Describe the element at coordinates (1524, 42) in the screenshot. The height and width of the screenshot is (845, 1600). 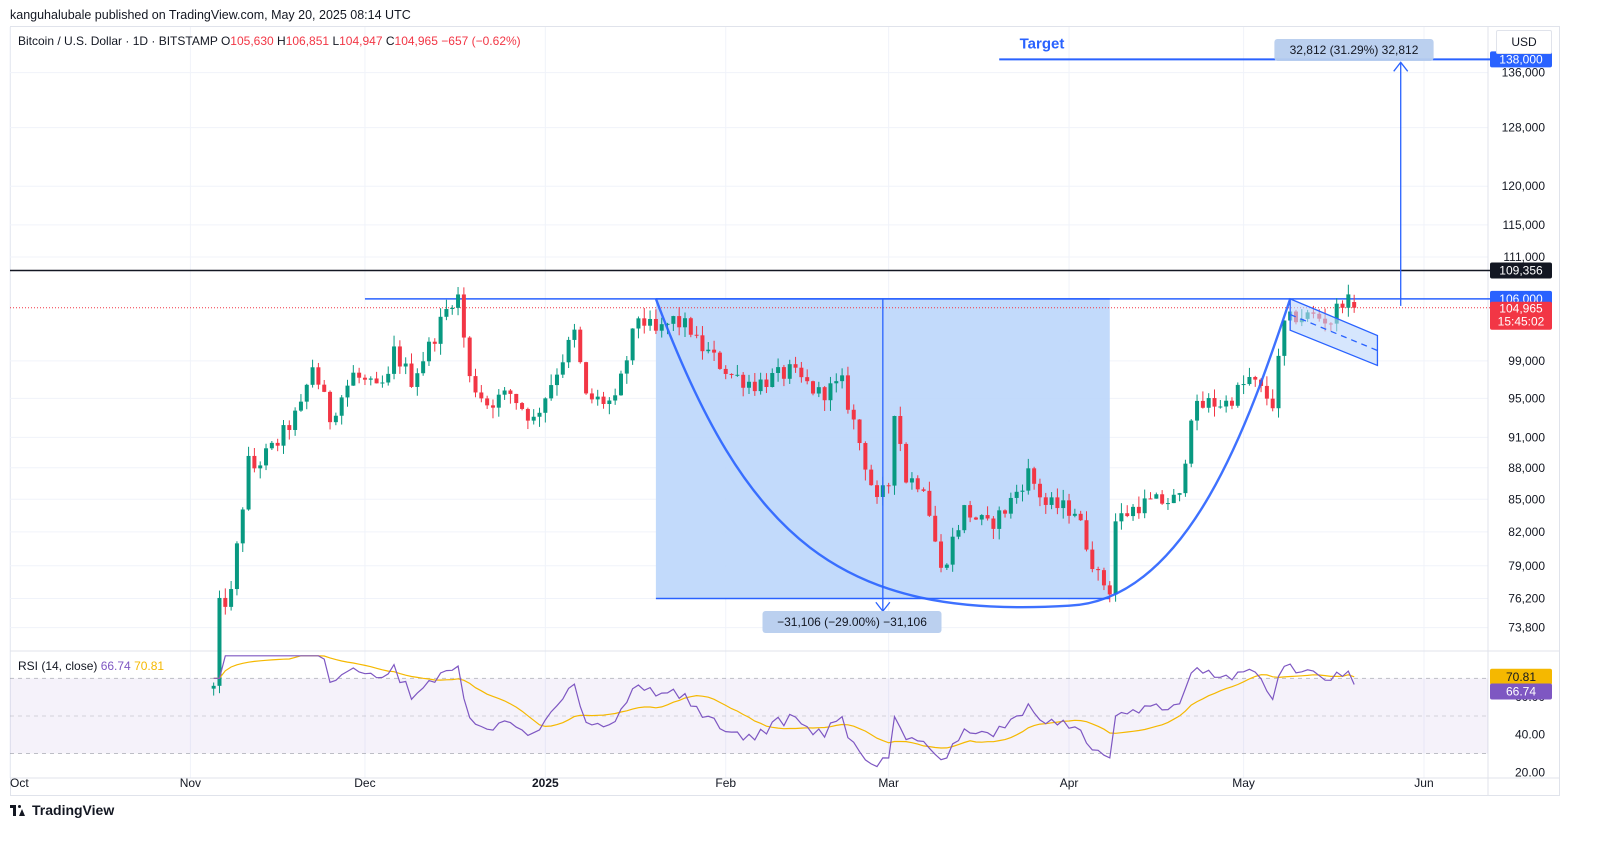
I see `currency-button: USD` at that location.